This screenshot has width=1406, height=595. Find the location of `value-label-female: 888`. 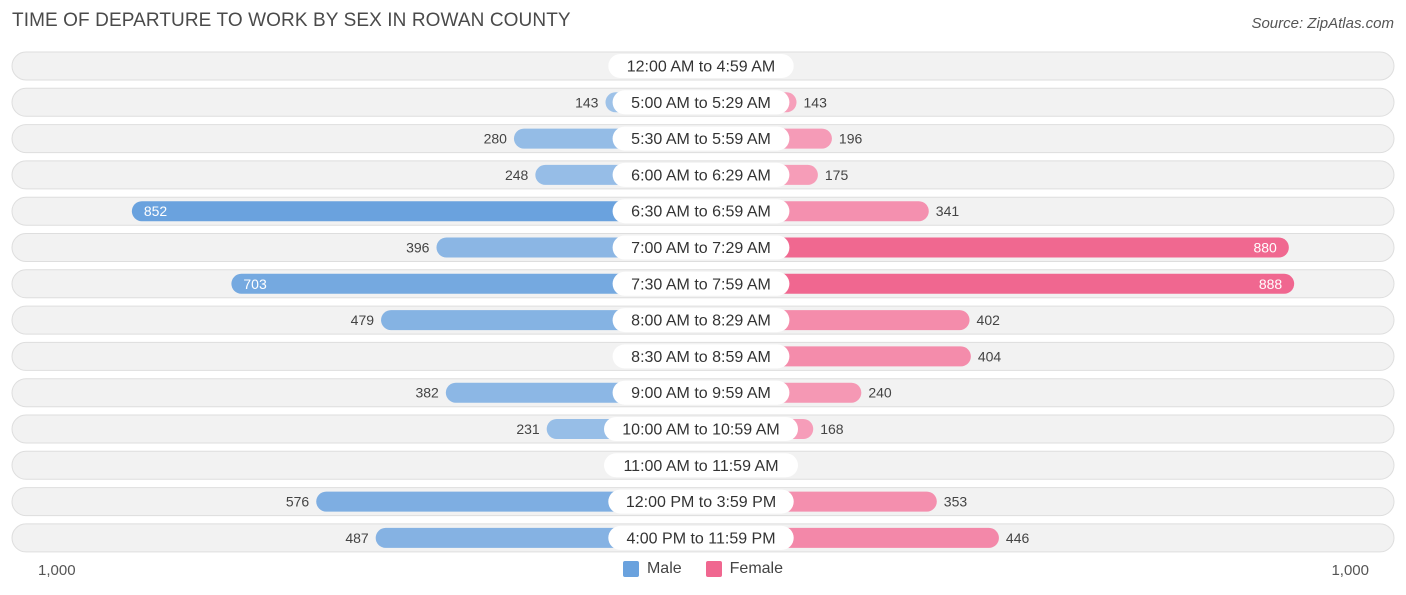

value-label-female: 888 is located at coordinates (1271, 284).